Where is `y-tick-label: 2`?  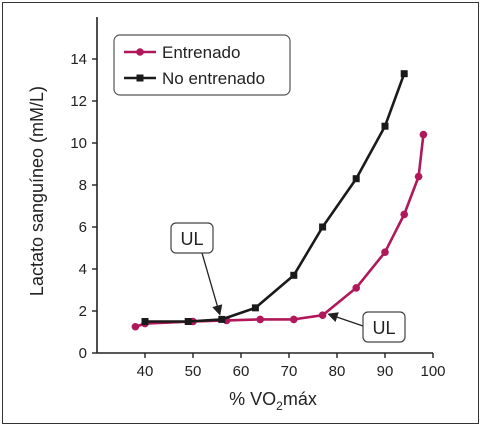
y-tick-label: 2 is located at coordinates (83, 311).